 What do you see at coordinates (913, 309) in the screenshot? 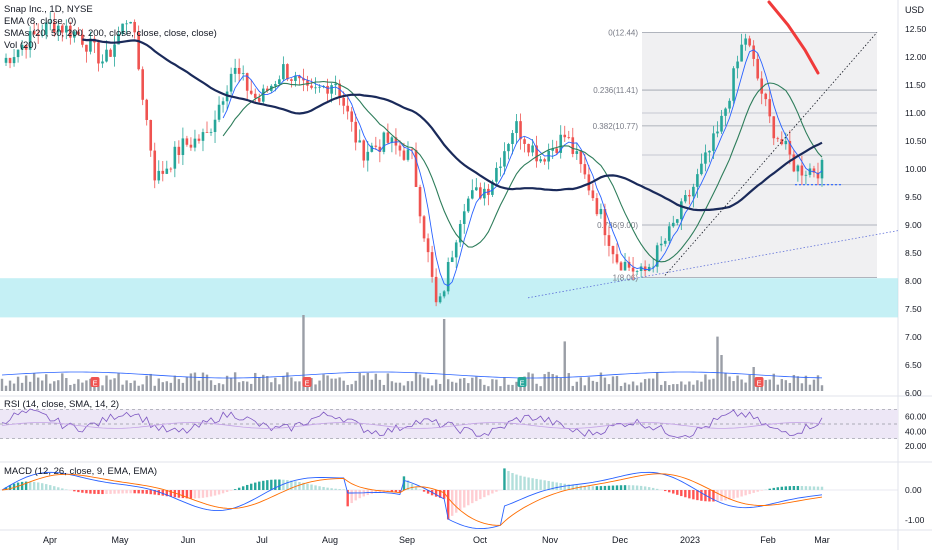
I see `price-tick: 7.50` at bounding box center [913, 309].